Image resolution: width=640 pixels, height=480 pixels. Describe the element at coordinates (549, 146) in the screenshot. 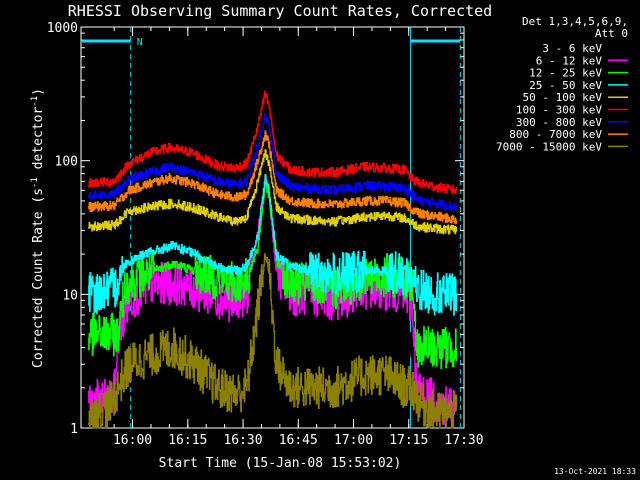

I see `legend-label-8: 7000 - 15000 keV` at that location.